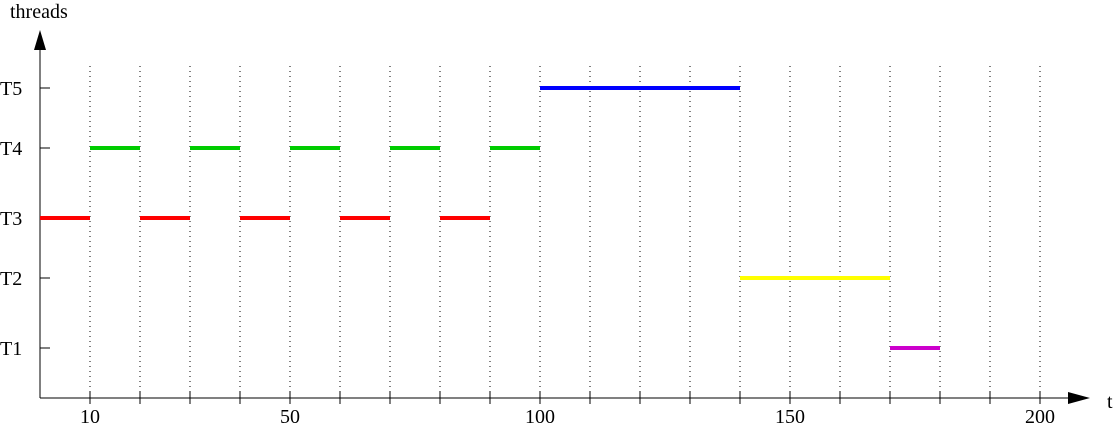  What do you see at coordinates (11, 349) in the screenshot?
I see `thread-label: T1` at bounding box center [11, 349].